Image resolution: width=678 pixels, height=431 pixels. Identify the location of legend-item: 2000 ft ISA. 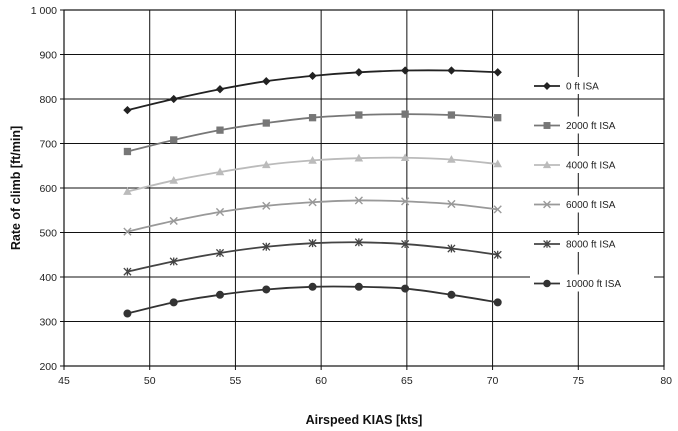
(592, 125).